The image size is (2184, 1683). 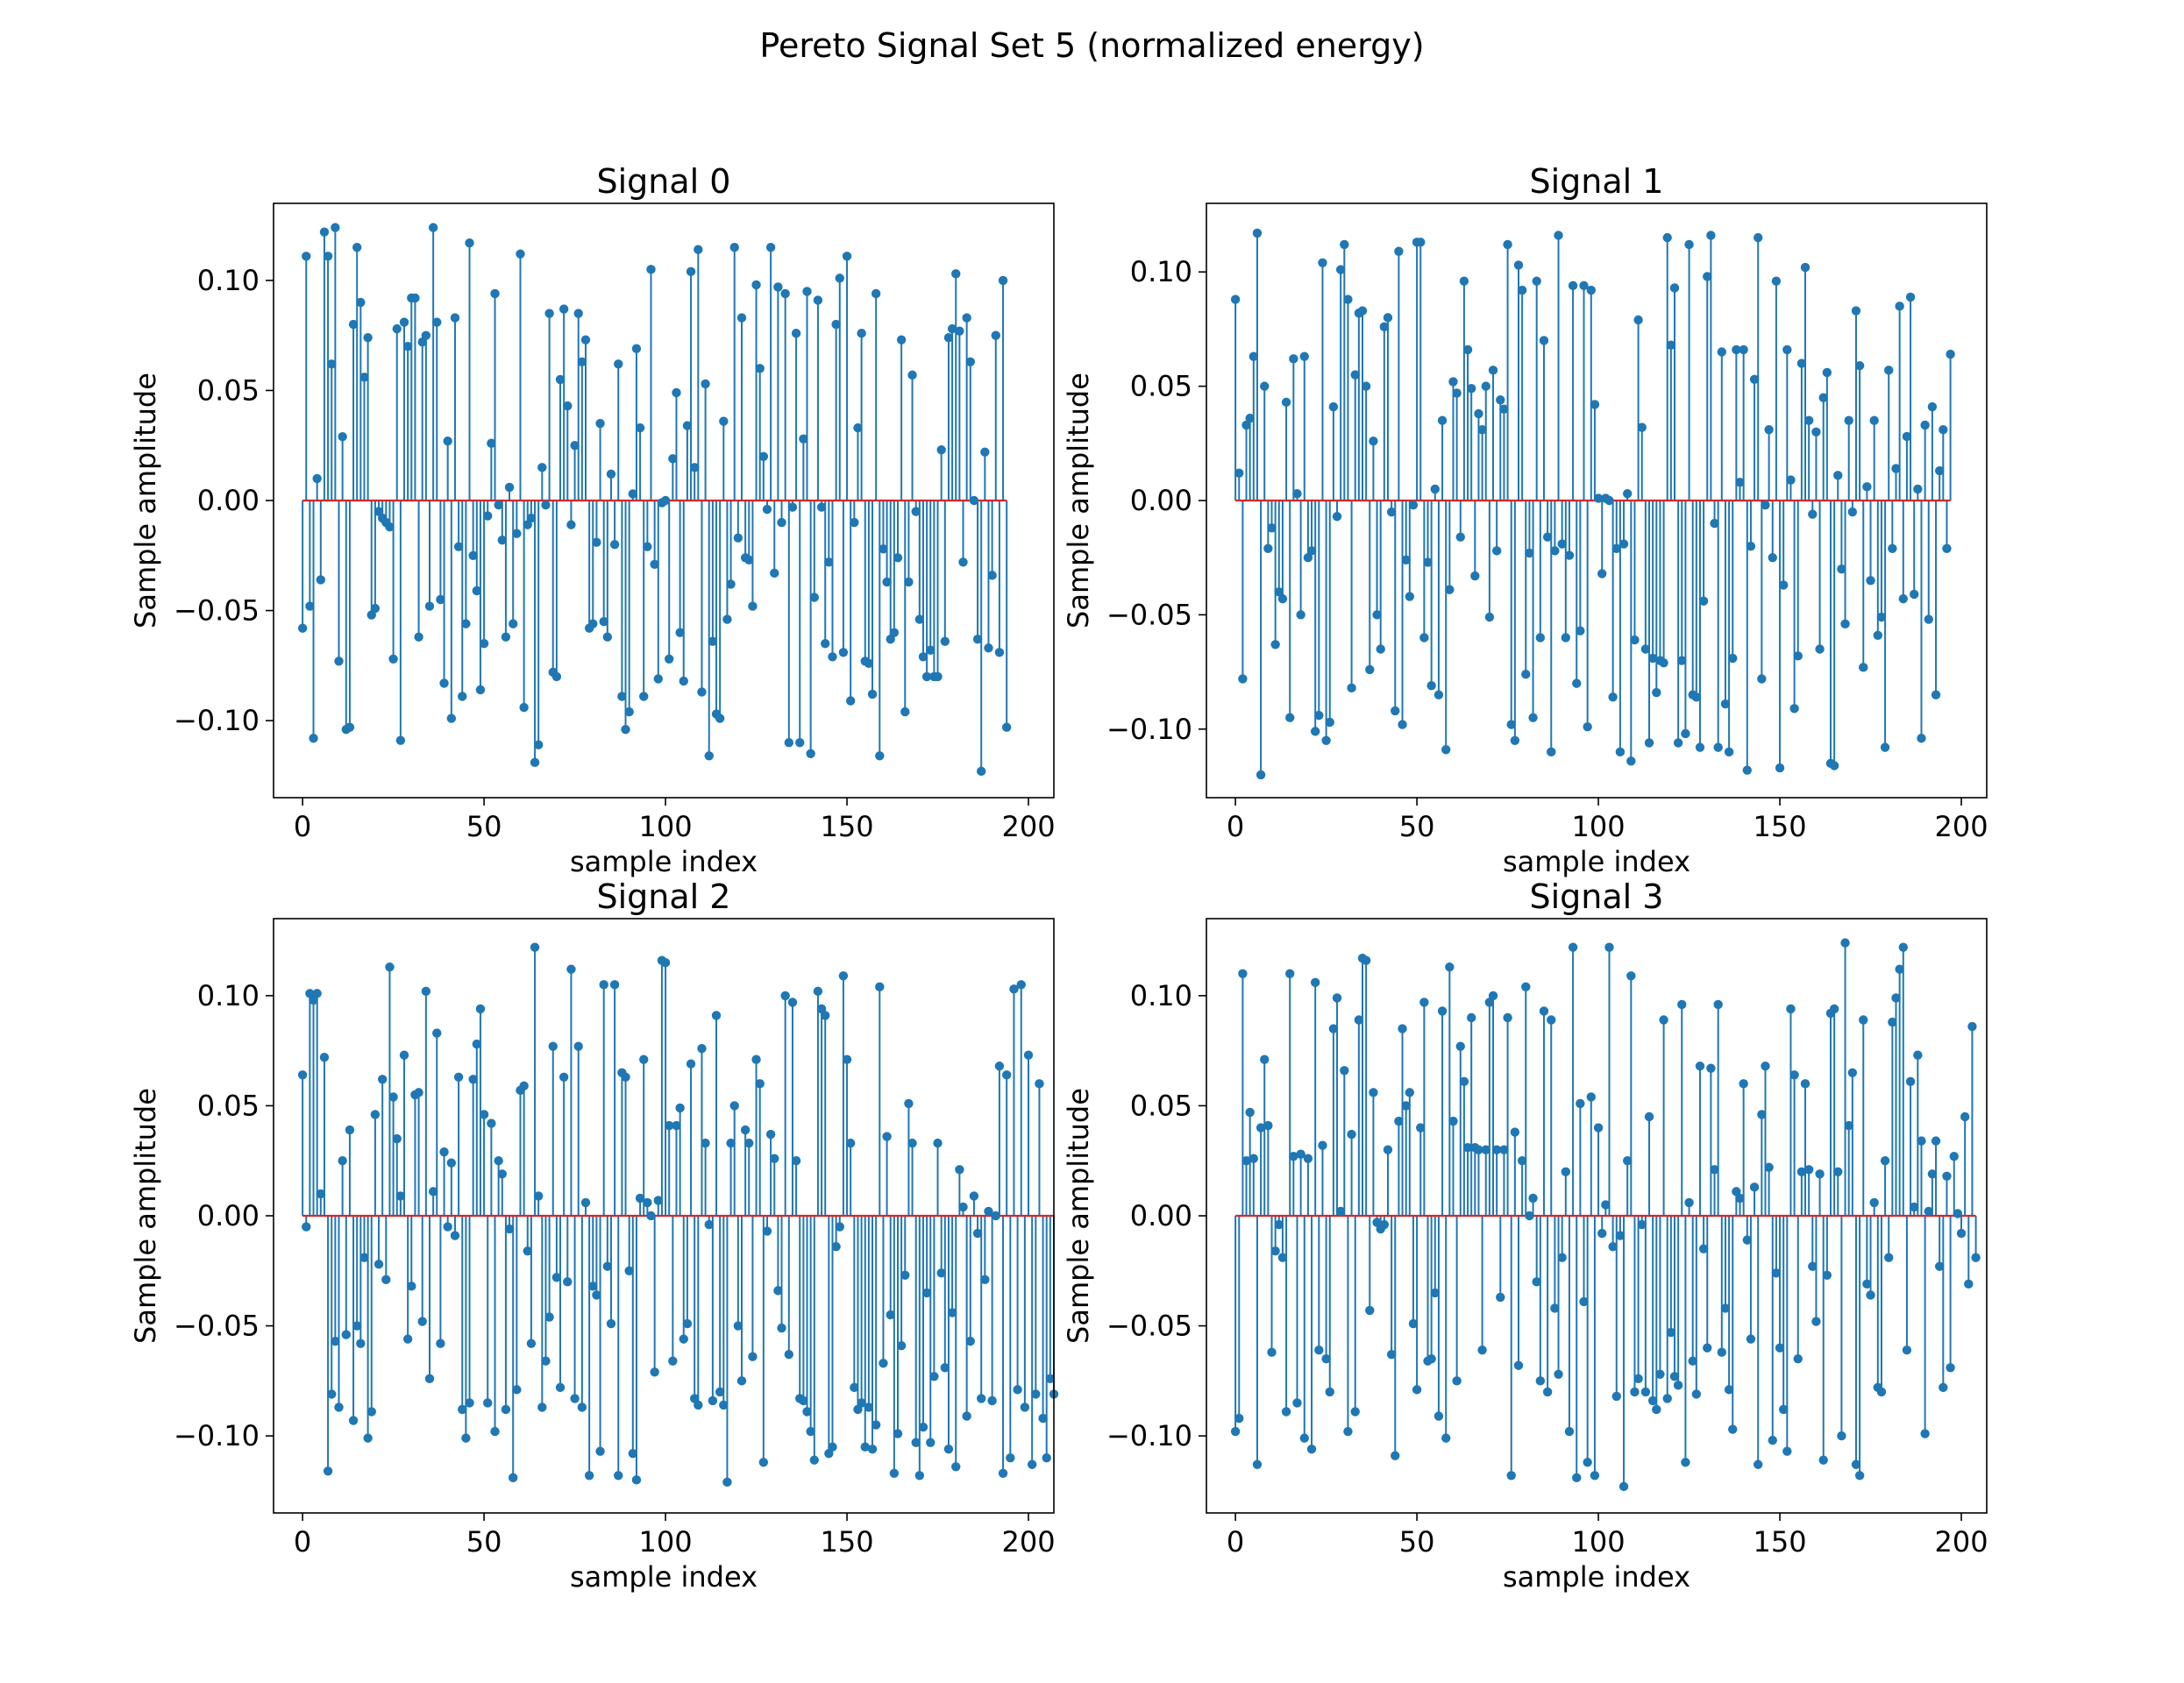 What do you see at coordinates (1597, 181) in the screenshot?
I see `panel-title: Signal 1` at bounding box center [1597, 181].